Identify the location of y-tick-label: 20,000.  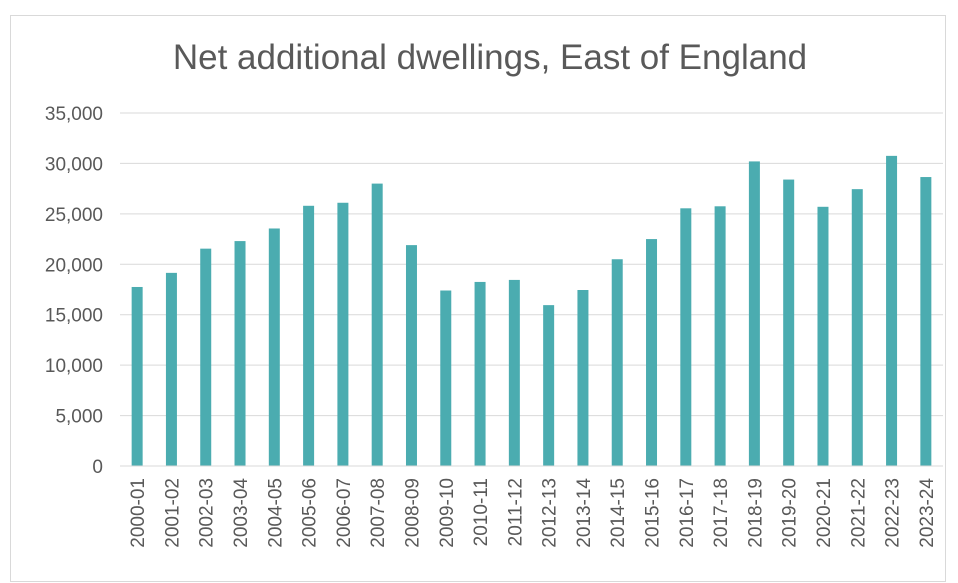
(74, 265).